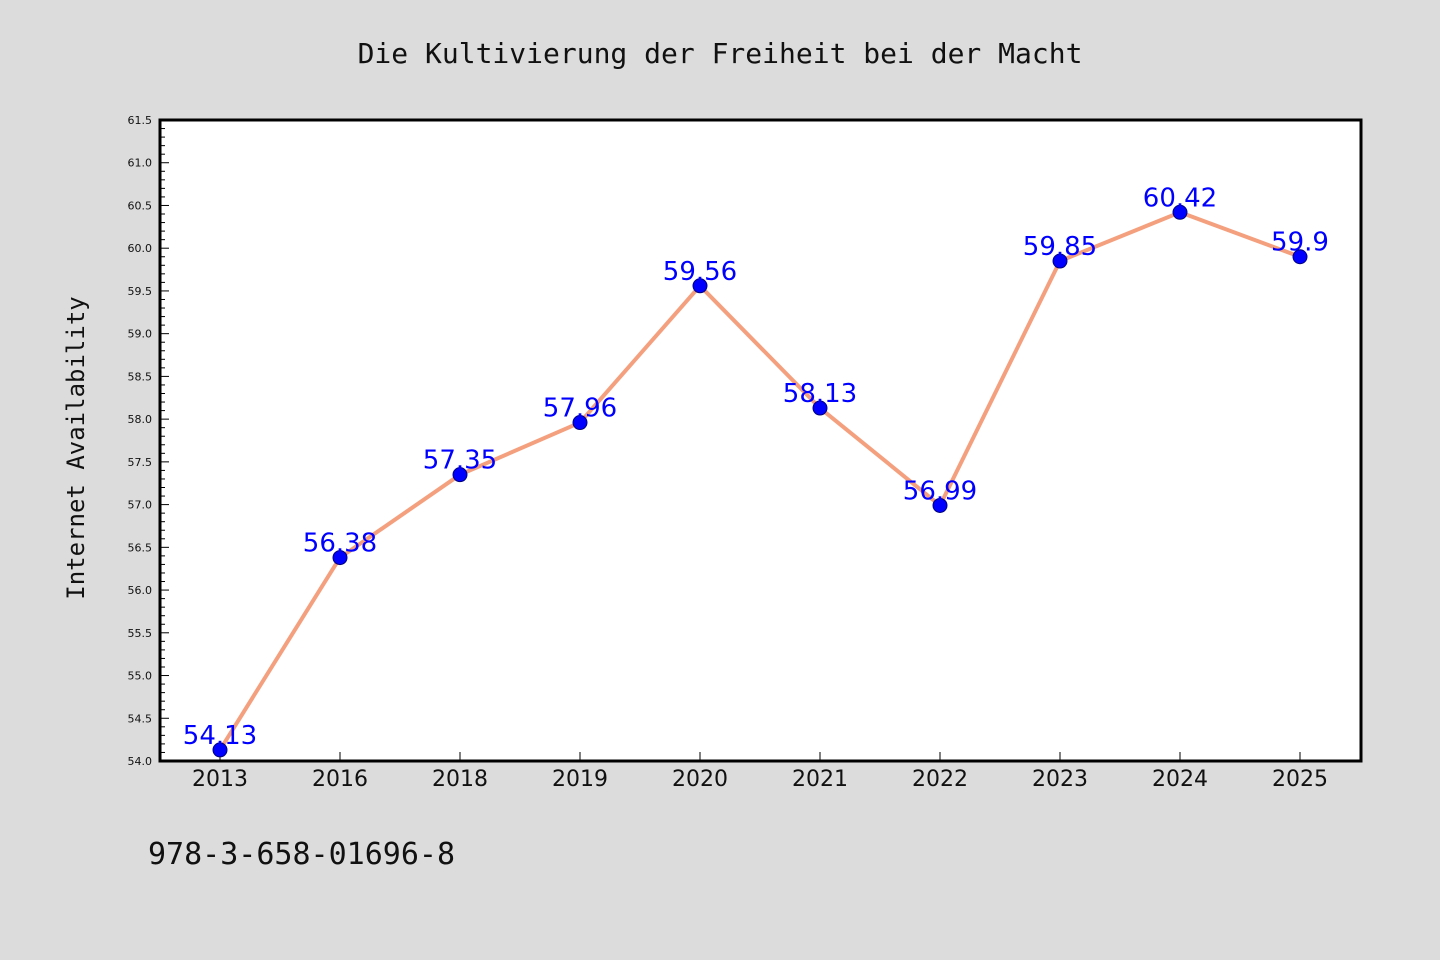 This screenshot has width=1440, height=960. What do you see at coordinates (580, 409) in the screenshot?
I see `data-label: 57.96` at bounding box center [580, 409].